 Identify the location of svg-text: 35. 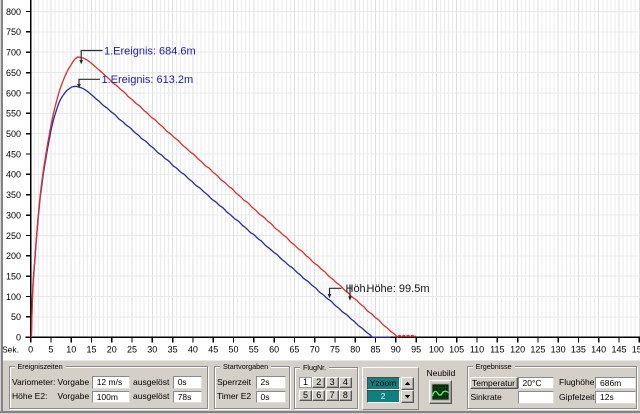
(173, 350).